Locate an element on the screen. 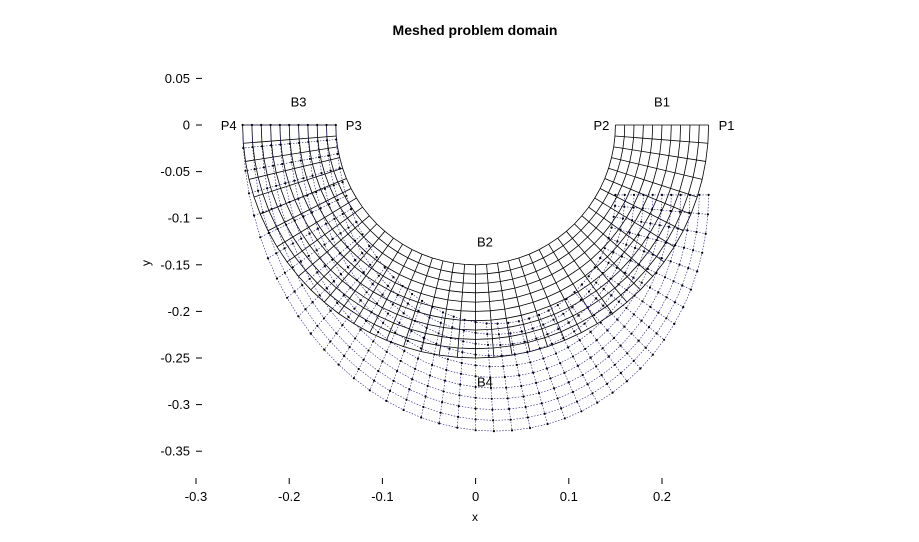  x-tick-label: 0.1 is located at coordinates (569, 496).